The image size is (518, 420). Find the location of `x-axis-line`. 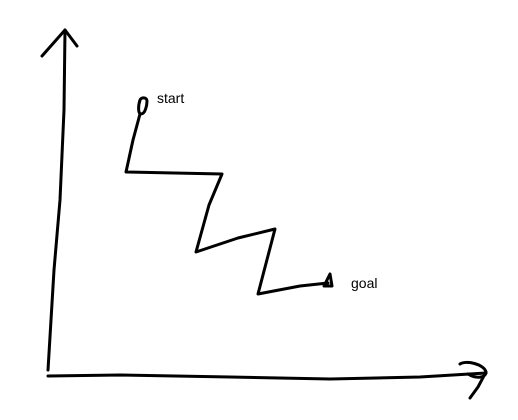

x-axis-line is located at coordinates (267, 376).